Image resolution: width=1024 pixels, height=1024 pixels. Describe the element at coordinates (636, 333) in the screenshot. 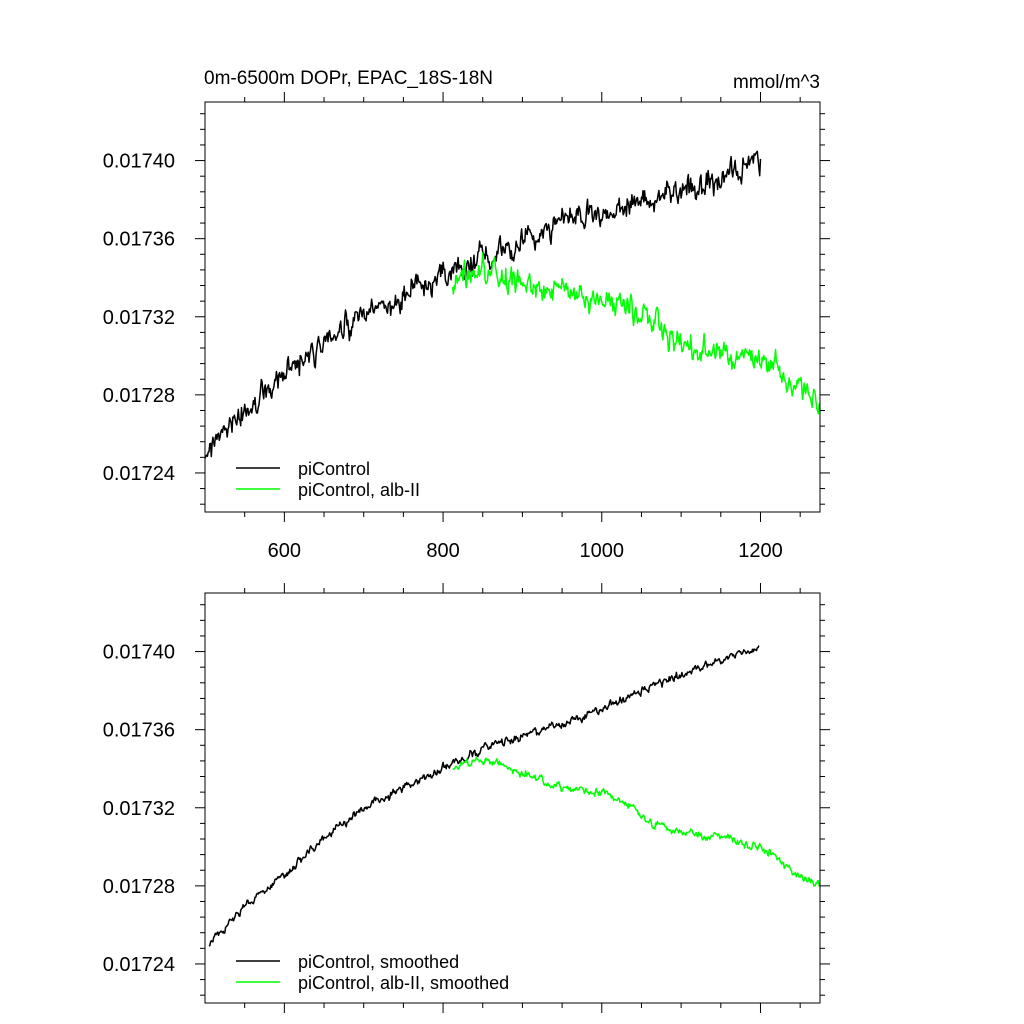

I see `series-line-picontrol-alb-ii` at that location.